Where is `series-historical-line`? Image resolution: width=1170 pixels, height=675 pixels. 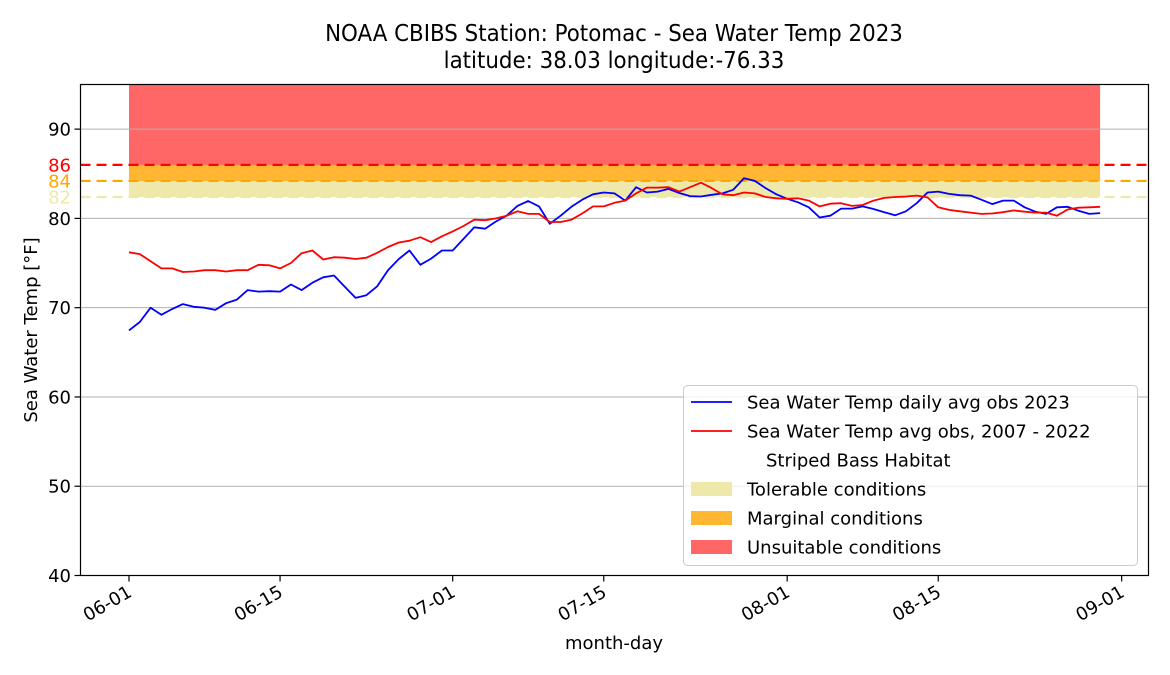 series-historical-line is located at coordinates (614, 227).